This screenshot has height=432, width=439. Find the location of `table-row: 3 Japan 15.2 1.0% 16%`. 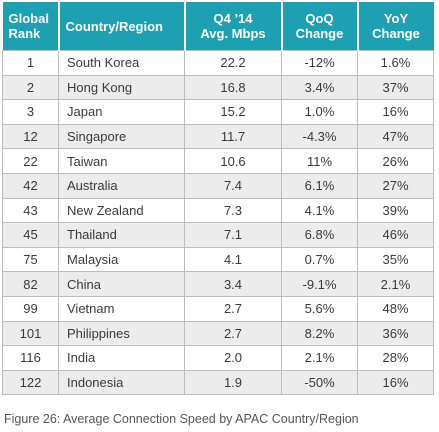

table-row: 3 Japan 15.2 1.0% 16% is located at coordinates (218, 112).